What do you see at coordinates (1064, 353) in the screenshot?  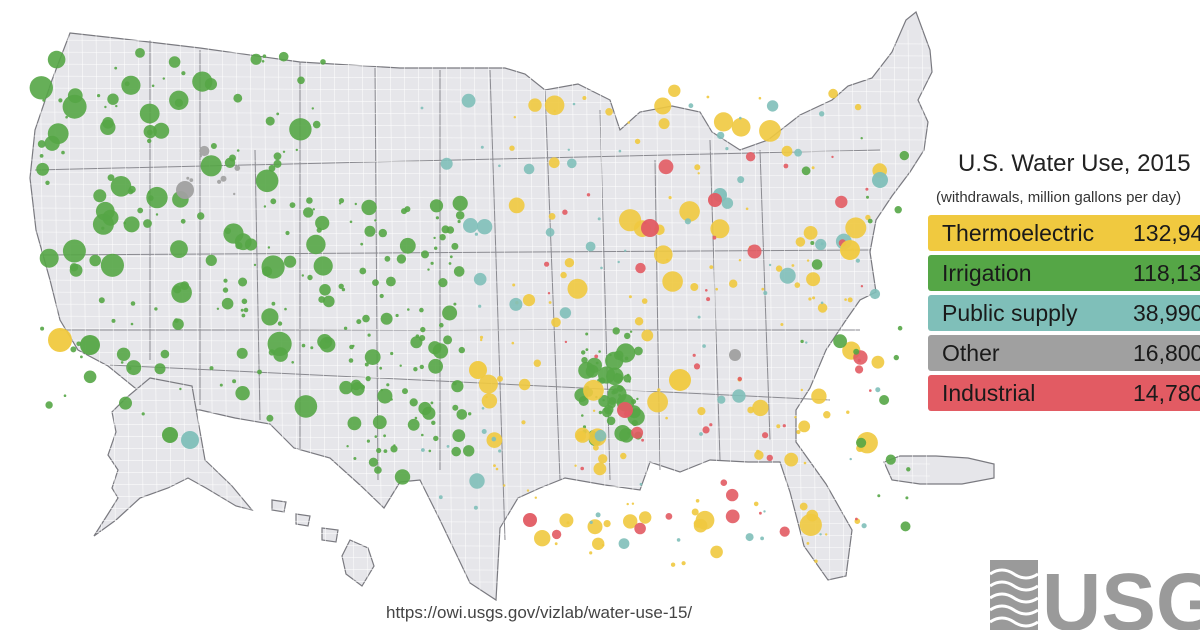 I see `legend-other: Other 16,800` at bounding box center [1064, 353].